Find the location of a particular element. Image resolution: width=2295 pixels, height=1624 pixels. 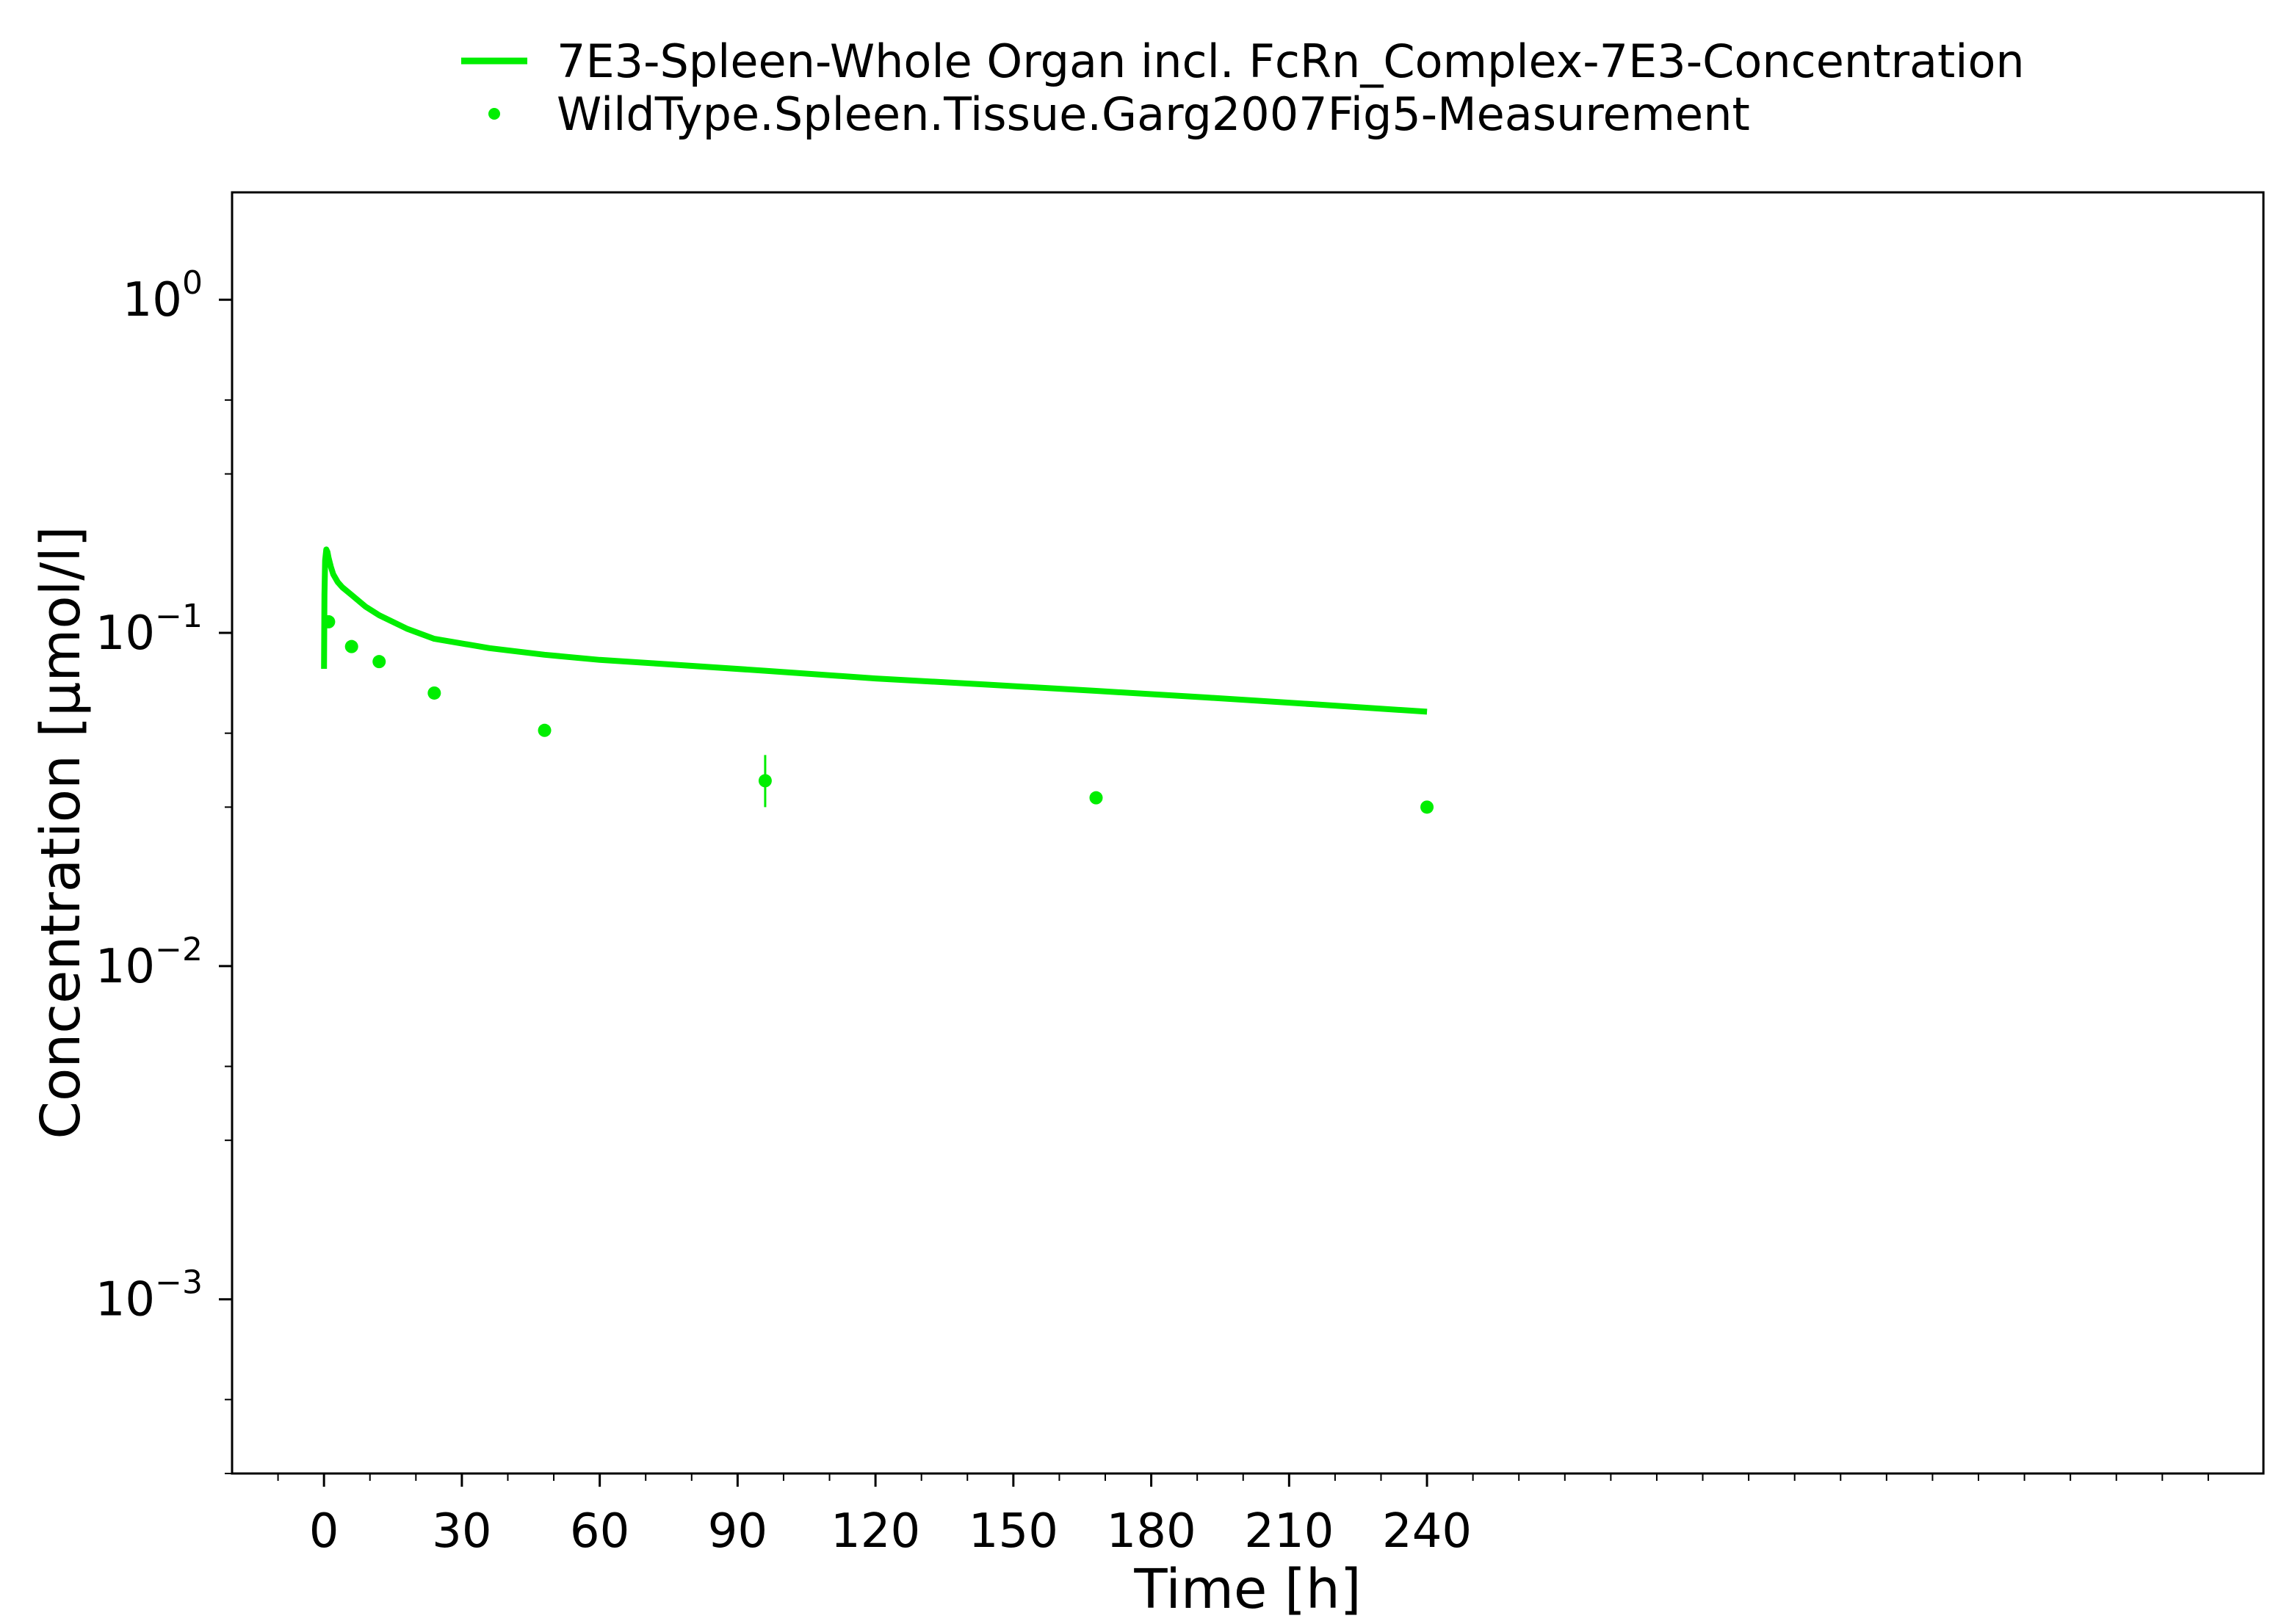

series-layer is located at coordinates (877, 680).